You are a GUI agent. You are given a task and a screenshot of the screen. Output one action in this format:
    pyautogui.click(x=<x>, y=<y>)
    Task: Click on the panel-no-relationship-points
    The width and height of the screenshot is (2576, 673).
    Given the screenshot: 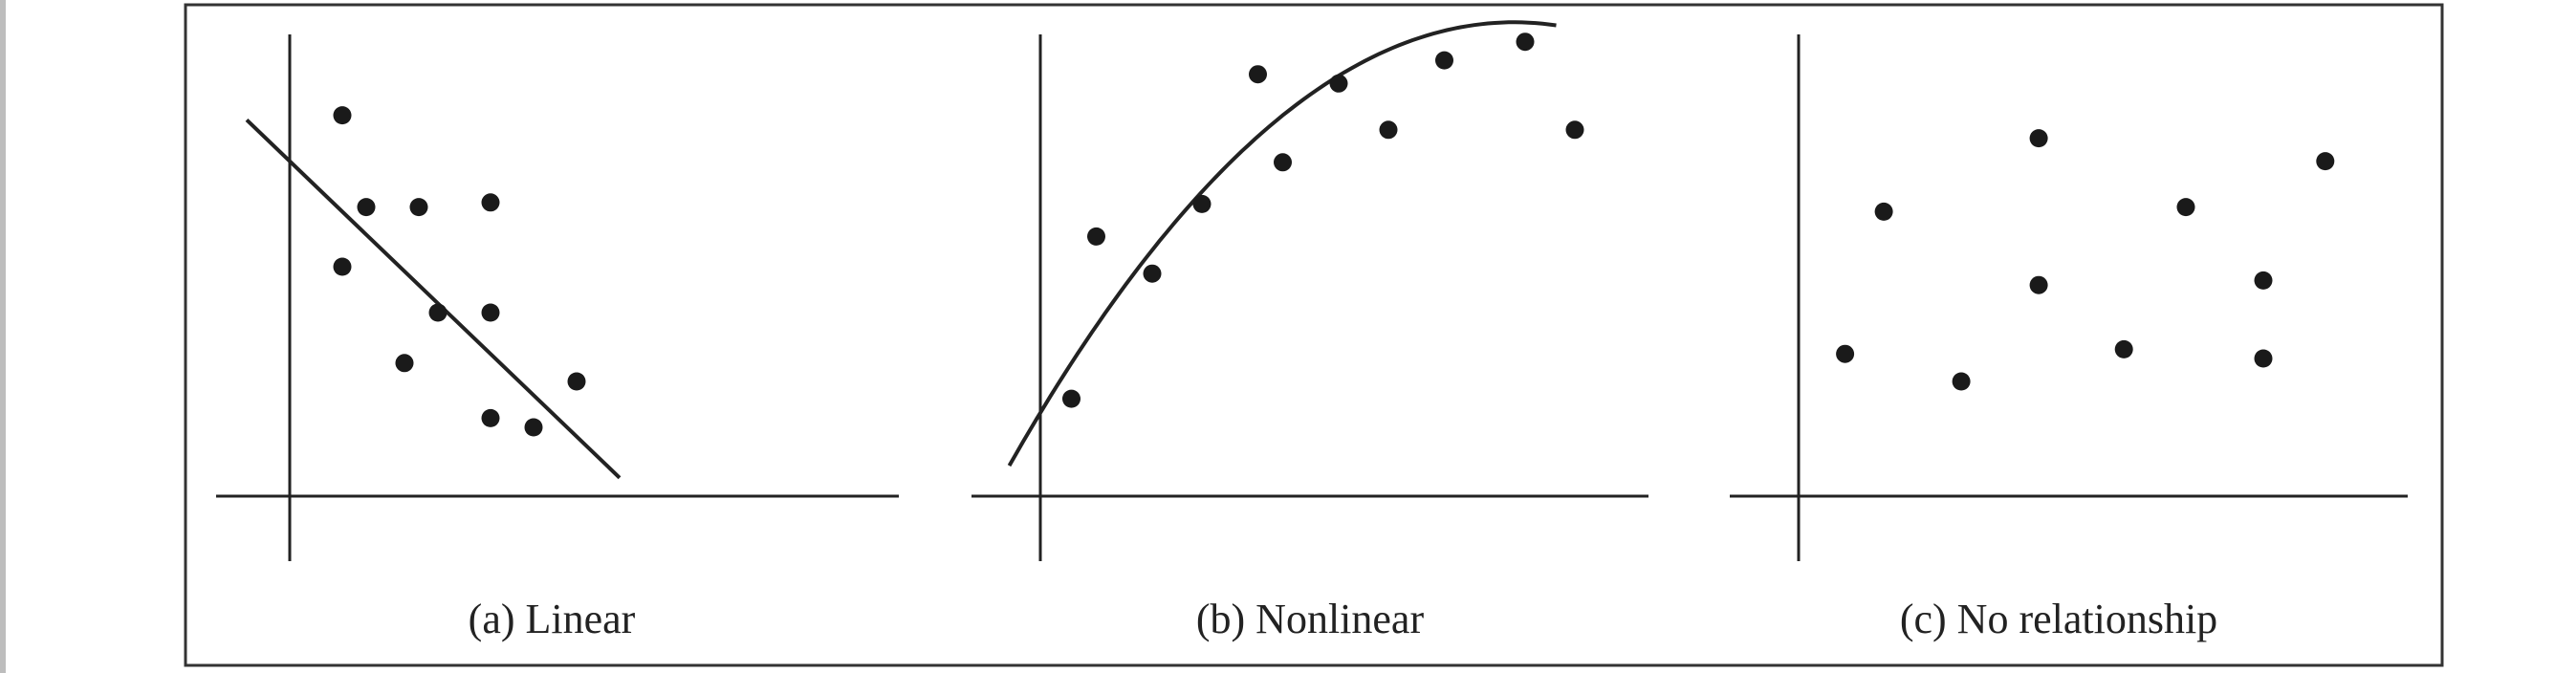 What is the action you would take?
    pyautogui.click(x=2085, y=260)
    